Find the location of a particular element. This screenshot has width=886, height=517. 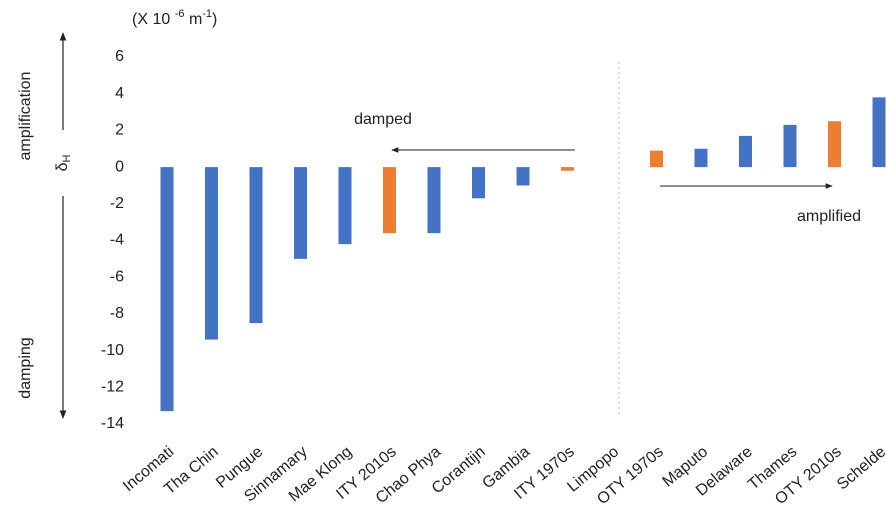

amplification-label: amplification is located at coordinates (25, 116).